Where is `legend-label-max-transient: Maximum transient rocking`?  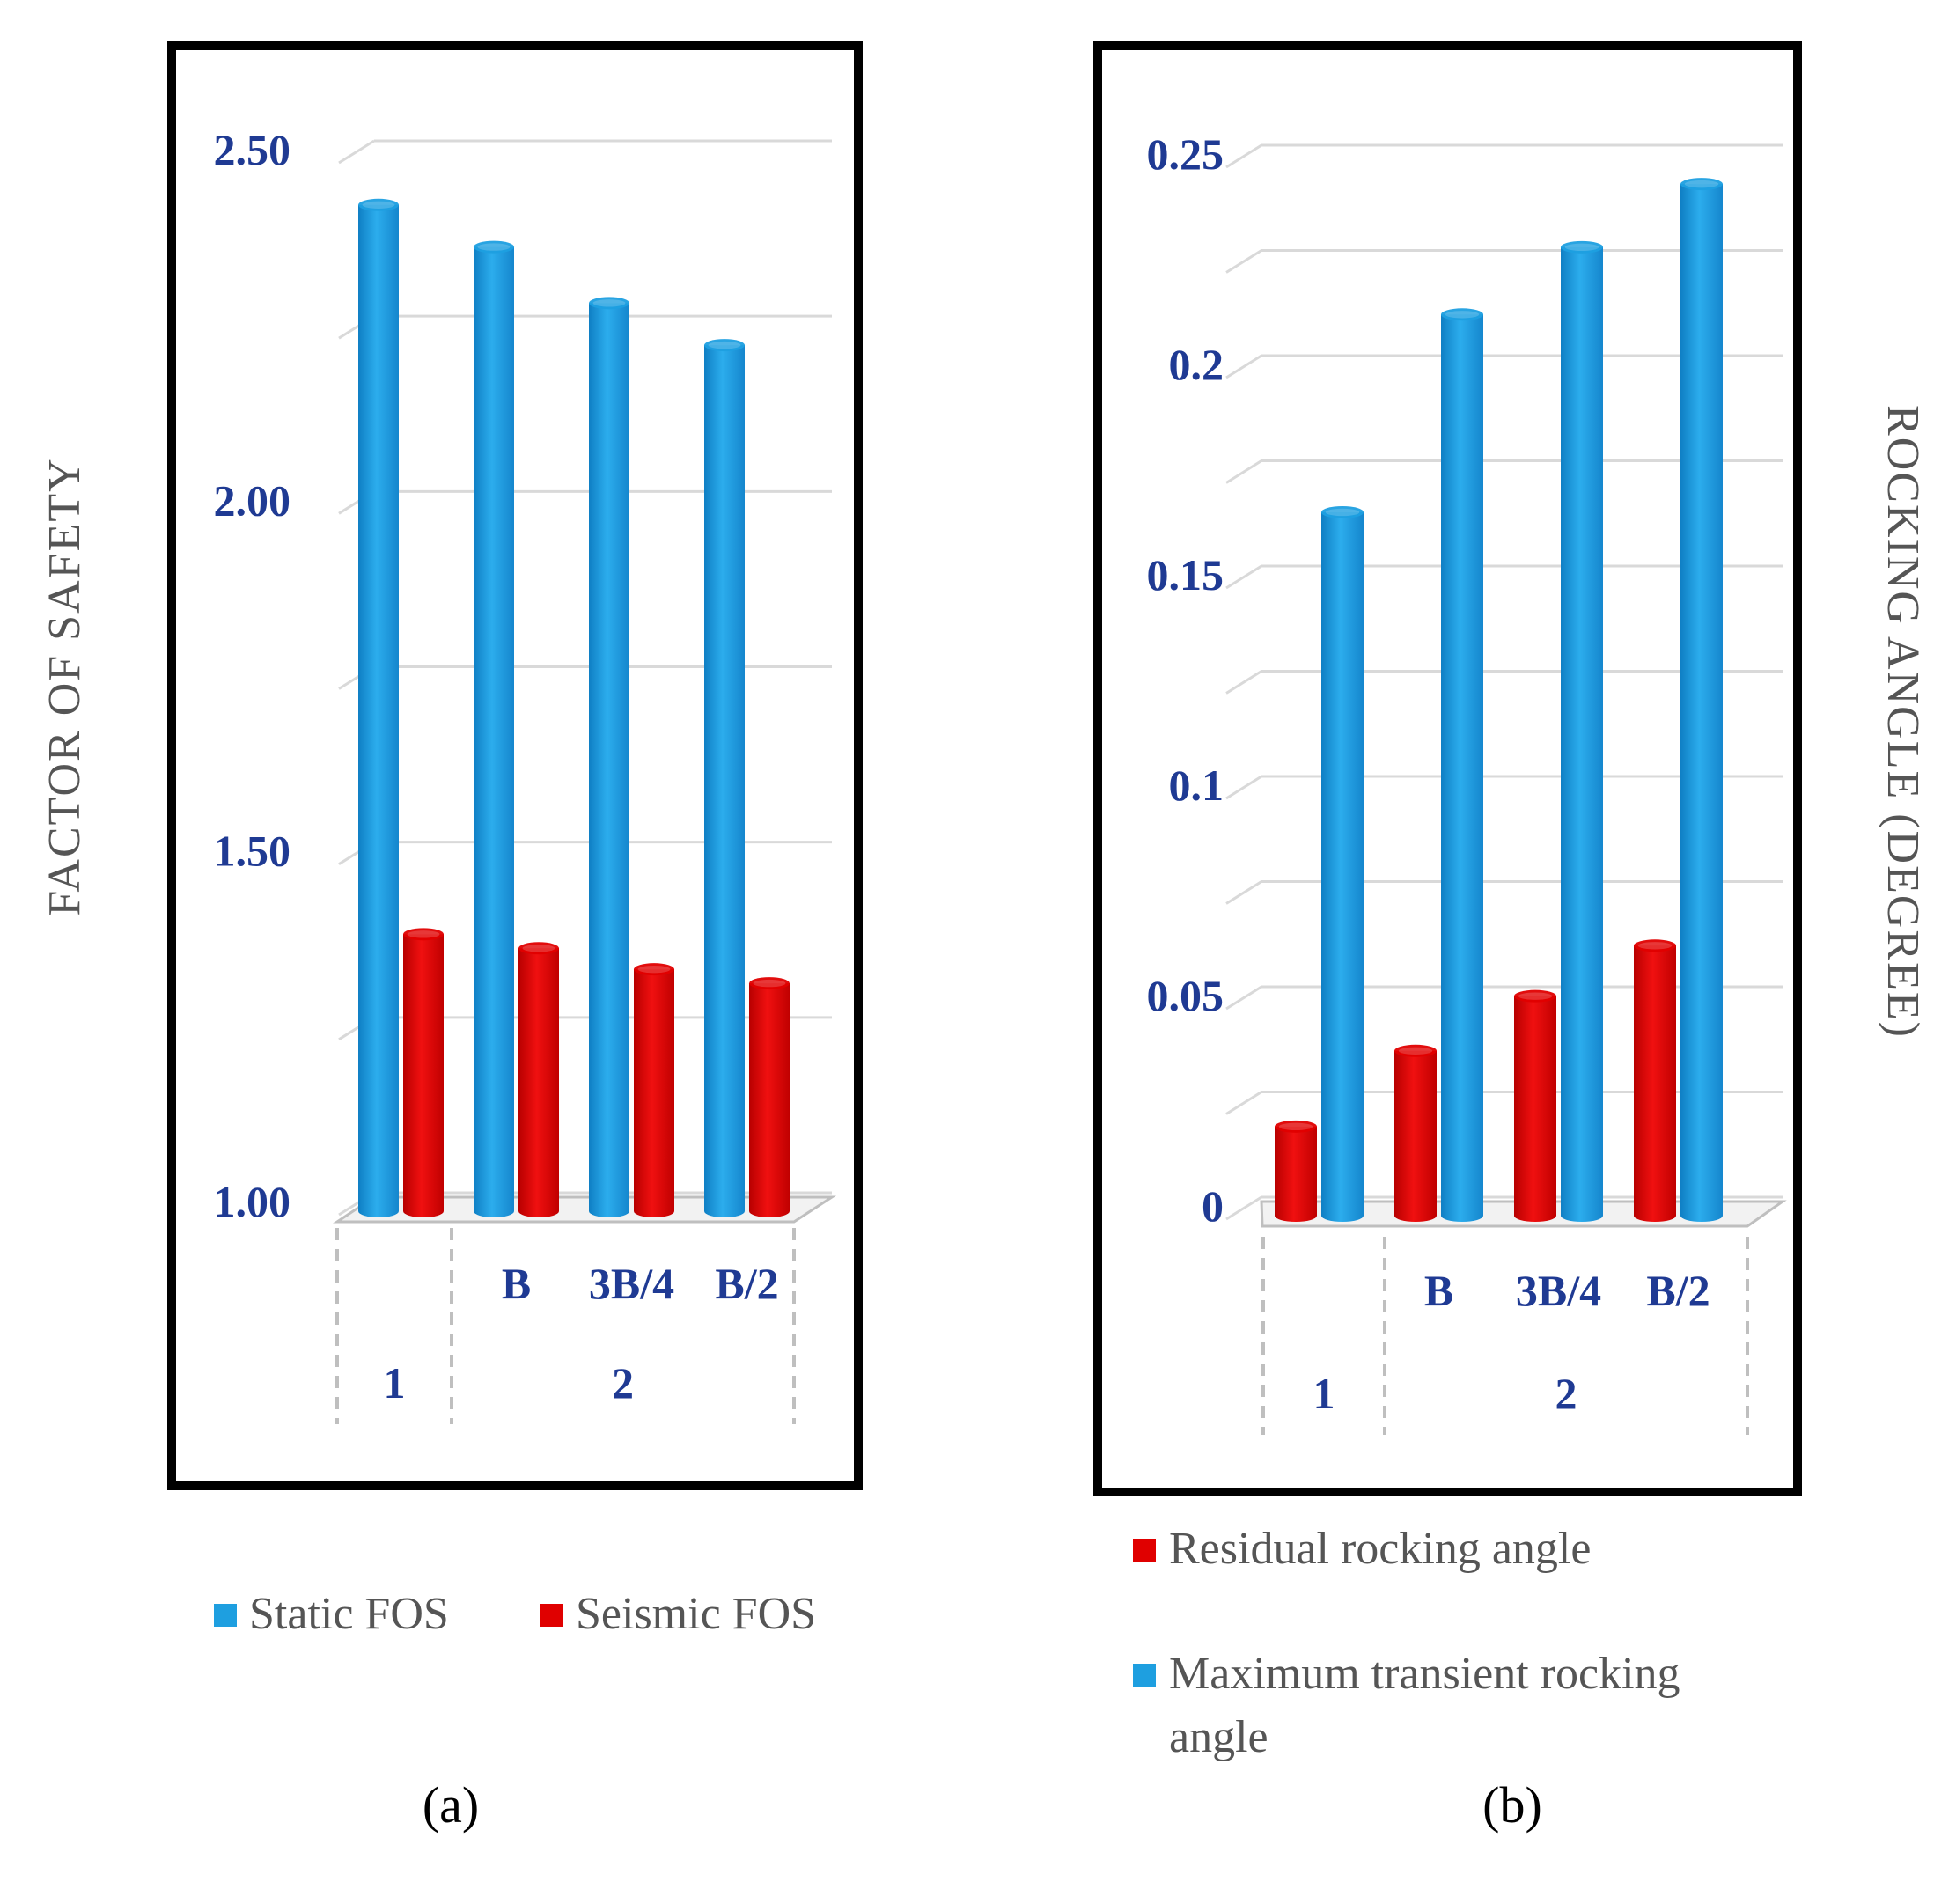 legend-label-max-transient: Maximum transient rocking is located at coordinates (1424, 1674).